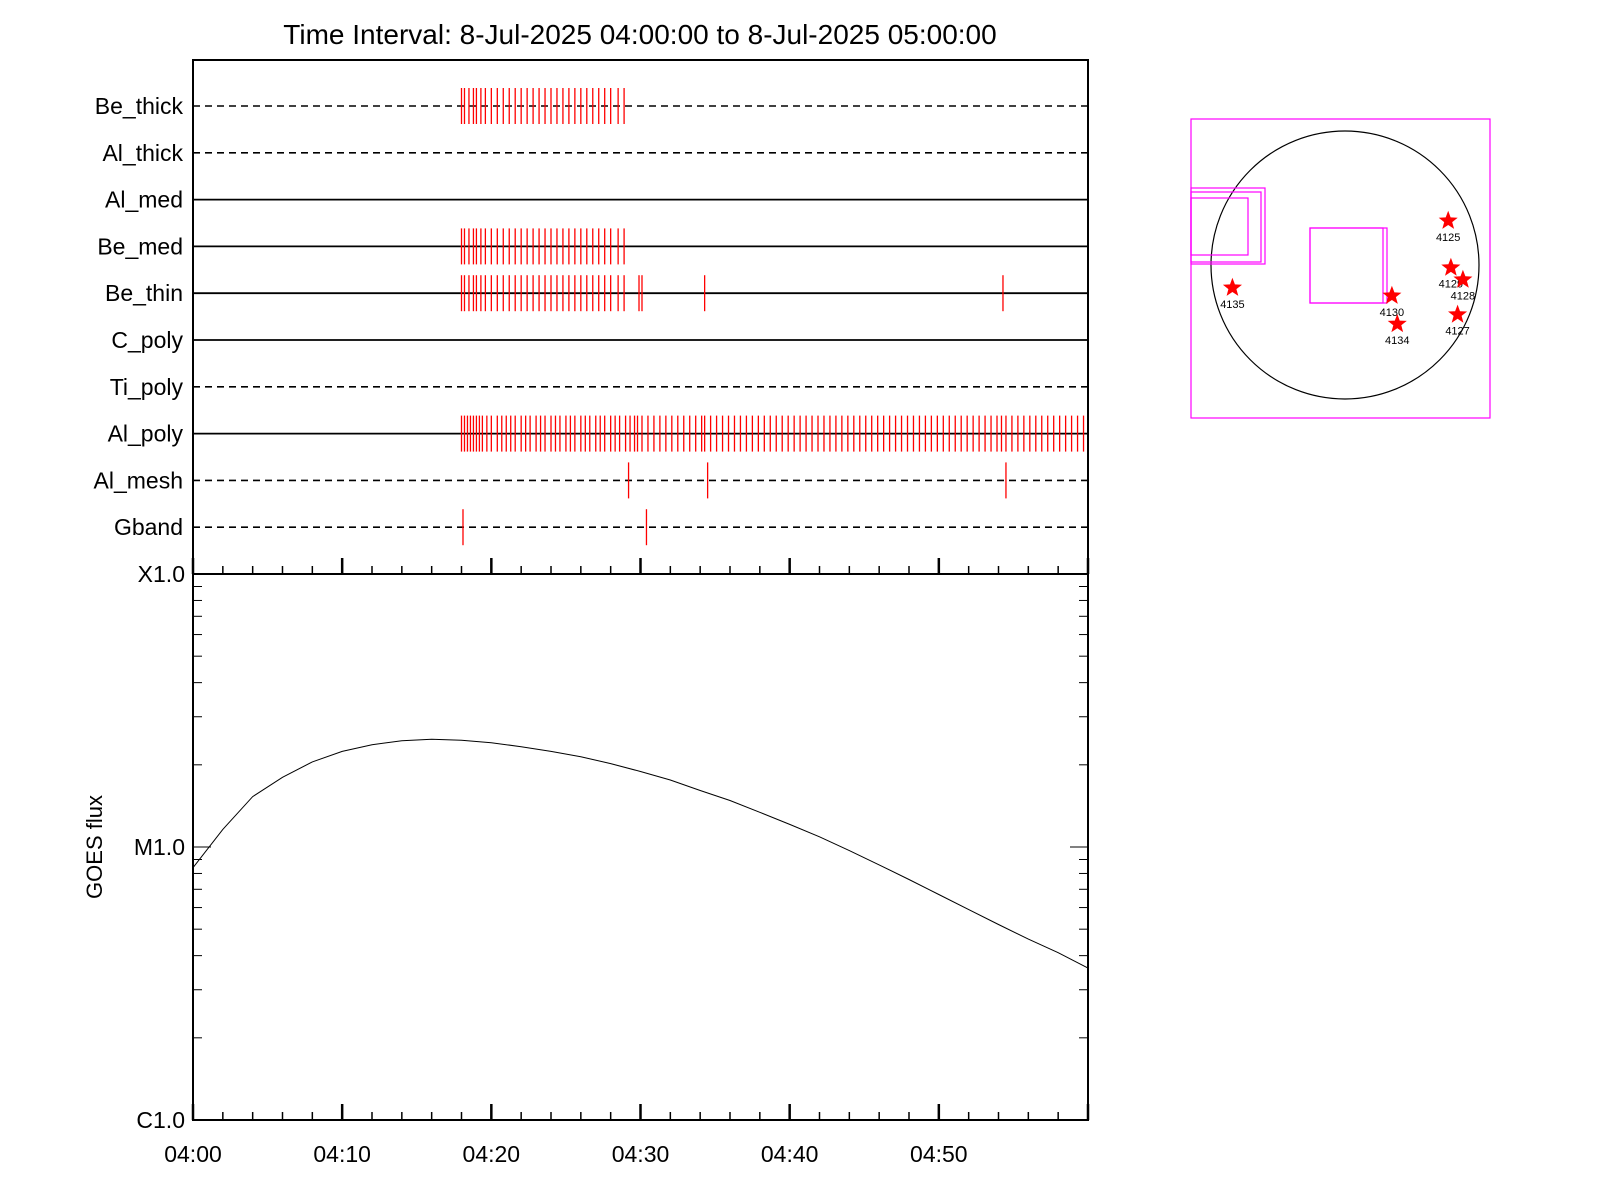  Describe the element at coordinates (144, 200) in the screenshot. I see `row-label: Al_med` at that location.